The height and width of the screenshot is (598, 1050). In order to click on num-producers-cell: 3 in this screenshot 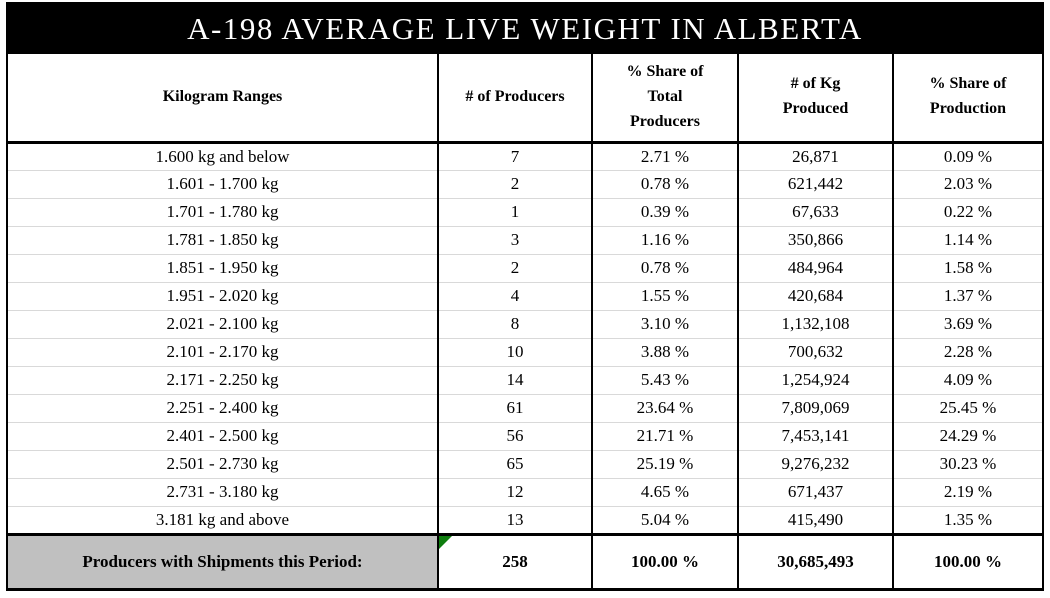, I will do `click(514, 239)`.